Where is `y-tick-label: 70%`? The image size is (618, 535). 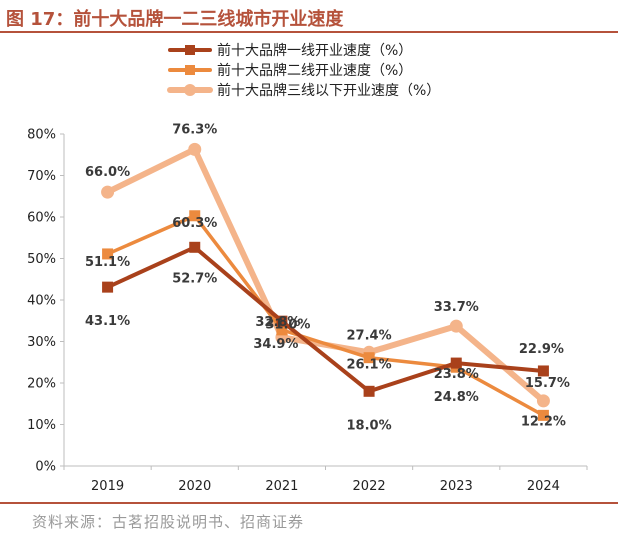 y-tick-label: 70% is located at coordinates (41, 176).